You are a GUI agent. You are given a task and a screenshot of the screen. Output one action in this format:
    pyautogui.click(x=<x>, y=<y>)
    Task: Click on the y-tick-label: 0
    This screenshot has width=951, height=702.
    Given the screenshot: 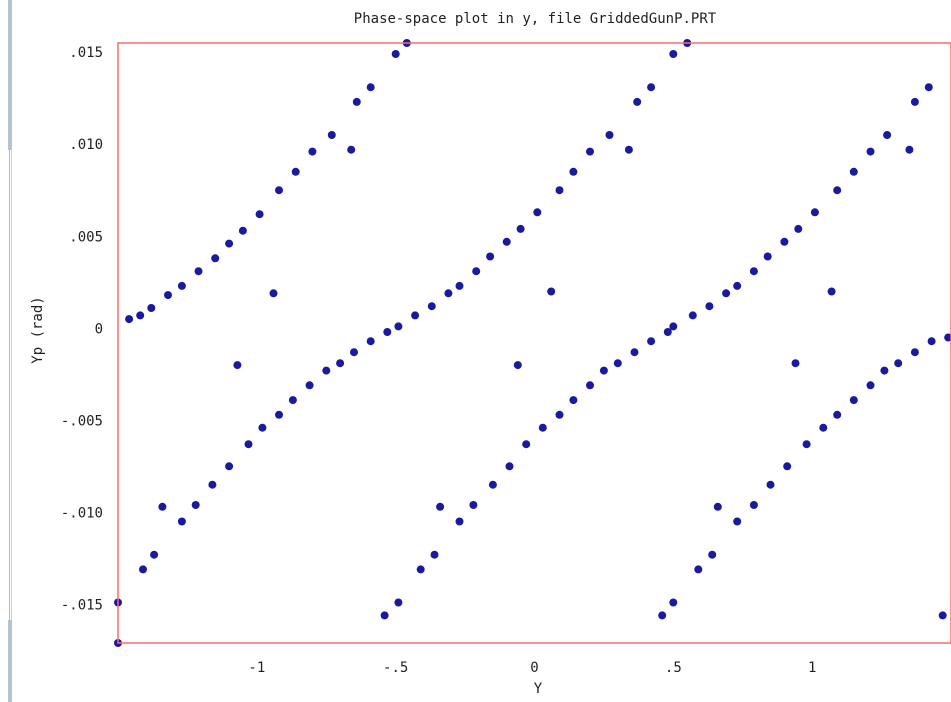 What is the action you would take?
    pyautogui.click(x=99, y=329)
    